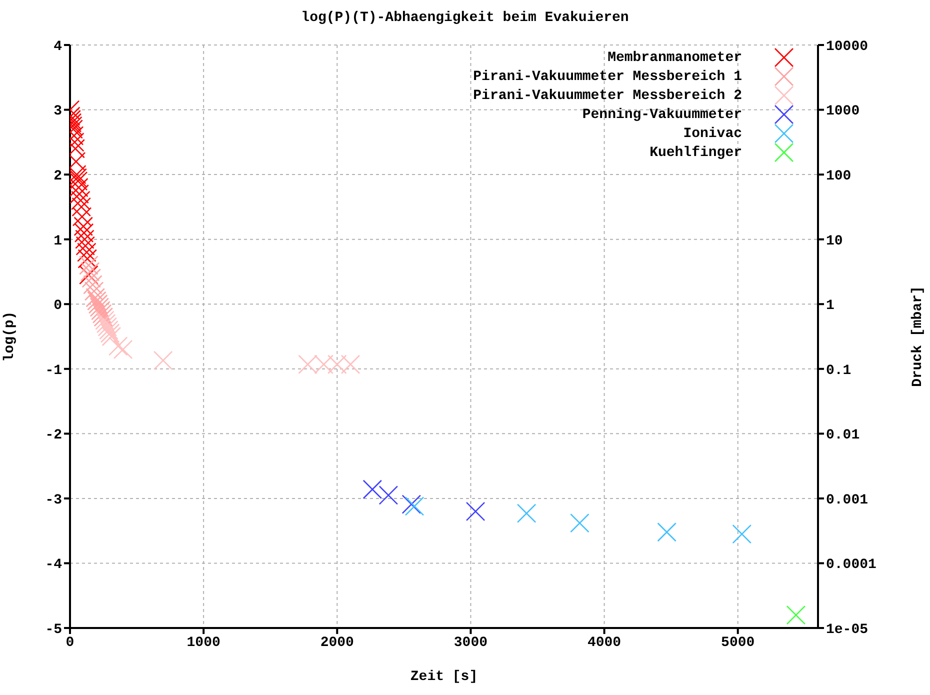 The image size is (930, 695). I want to click on y2-tick-label: 1e-05, so click(847, 630).